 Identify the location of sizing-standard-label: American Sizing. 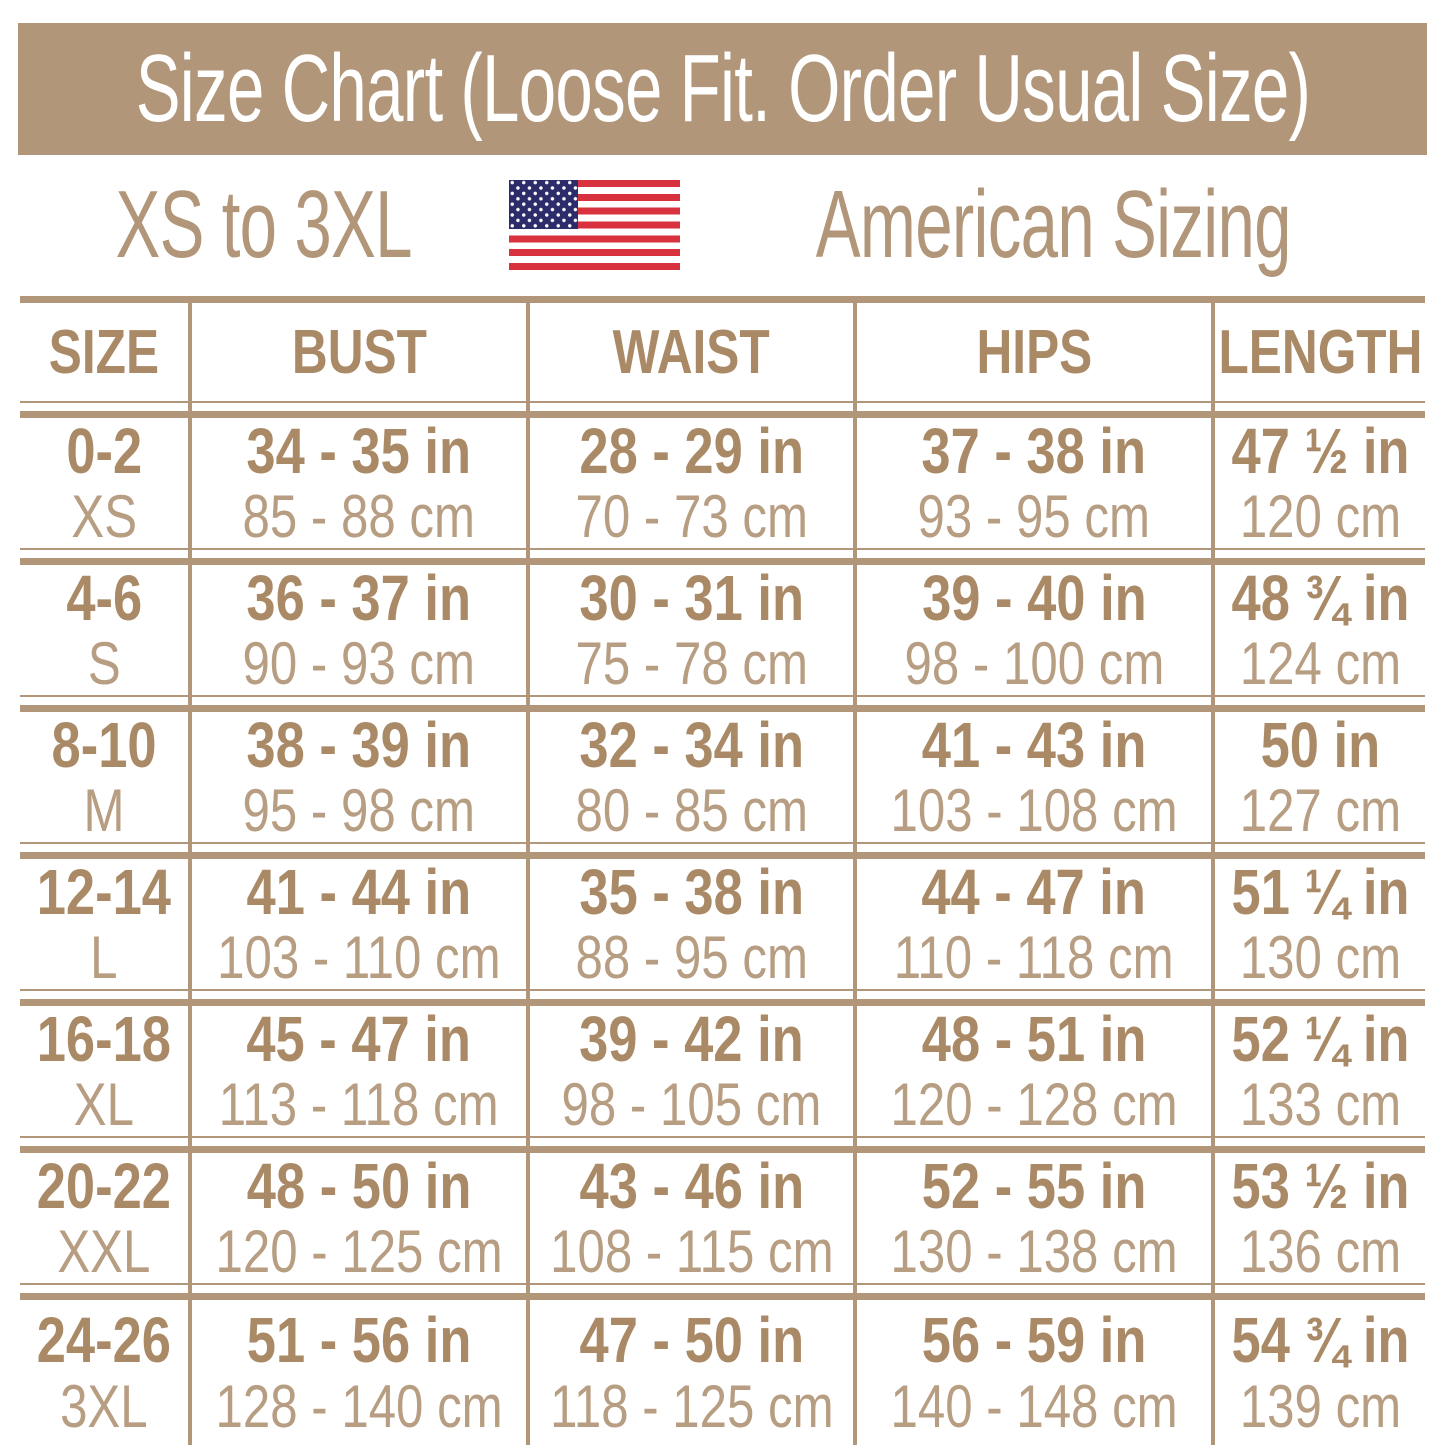
(1054, 224).